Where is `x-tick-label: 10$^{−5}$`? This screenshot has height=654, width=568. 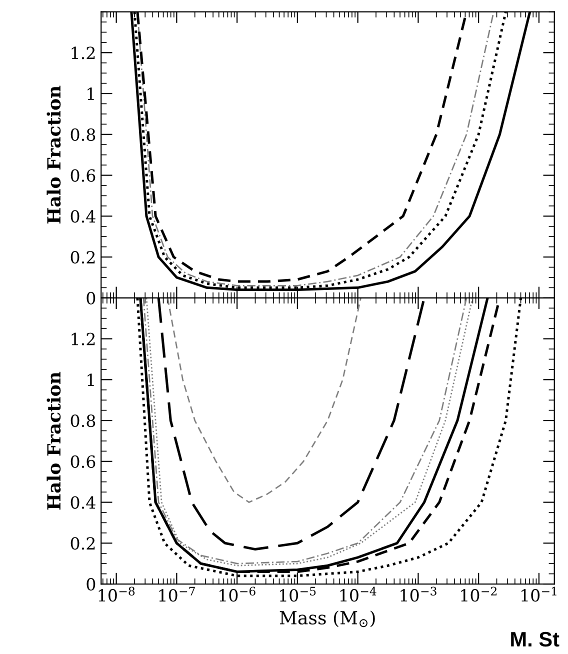 x-tick-label: 10$^{−5}$ is located at coordinates (298, 594).